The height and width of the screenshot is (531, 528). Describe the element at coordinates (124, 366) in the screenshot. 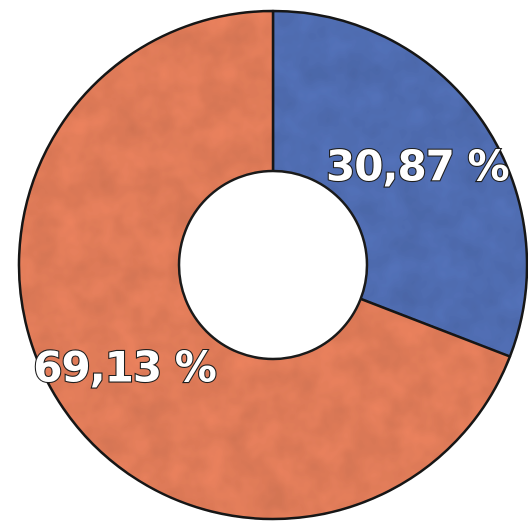

I see `data-label-1: 69,13 %` at that location.